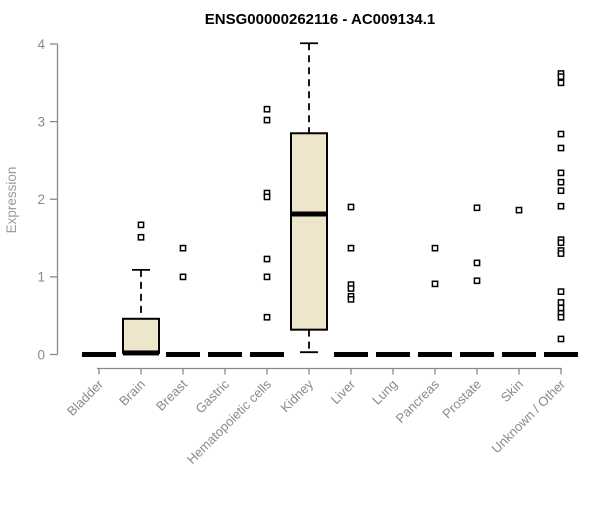 This screenshot has width=600, height=505. I want to click on y-tick-label: 3, so click(41, 121).